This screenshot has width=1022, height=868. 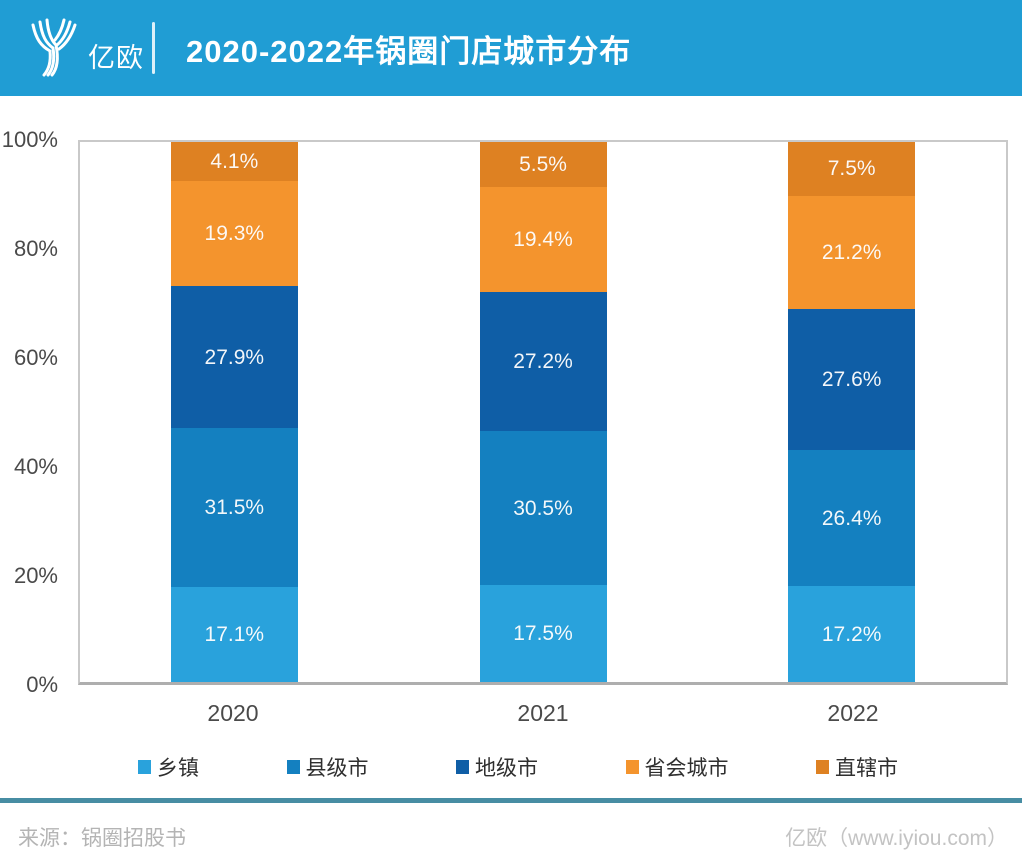 I want to click on legend-label: 地级市, so click(x=506, y=768).